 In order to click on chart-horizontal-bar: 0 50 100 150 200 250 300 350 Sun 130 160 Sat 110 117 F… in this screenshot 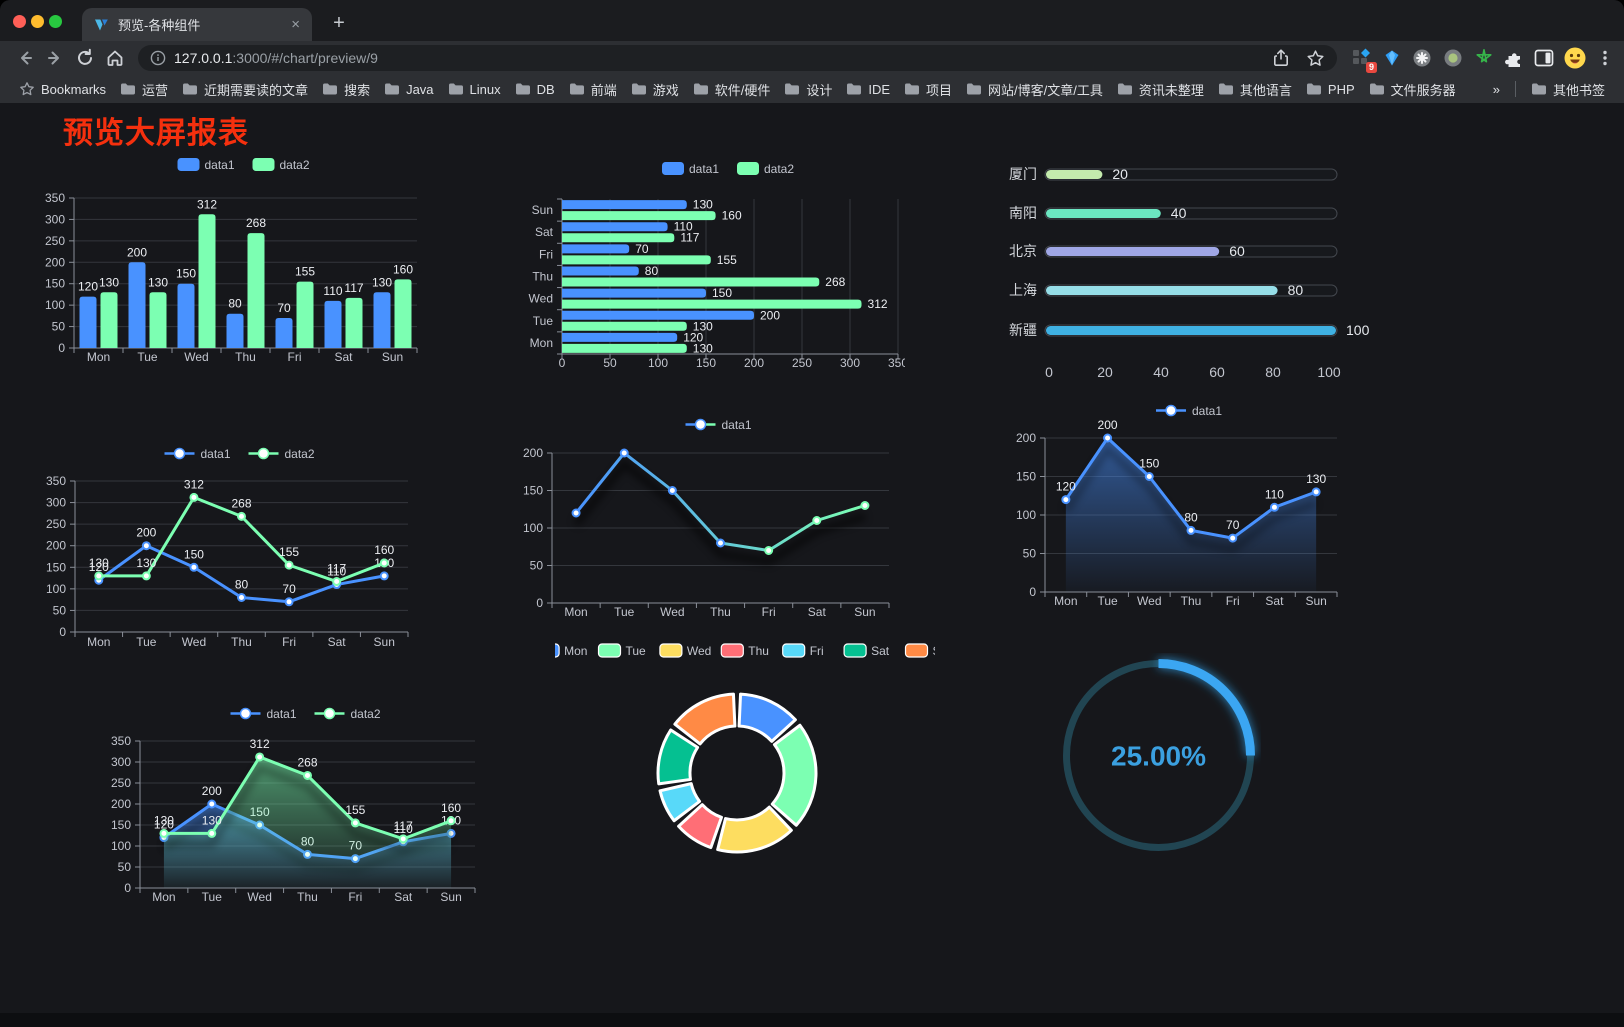, I will do `click(706, 265)`.